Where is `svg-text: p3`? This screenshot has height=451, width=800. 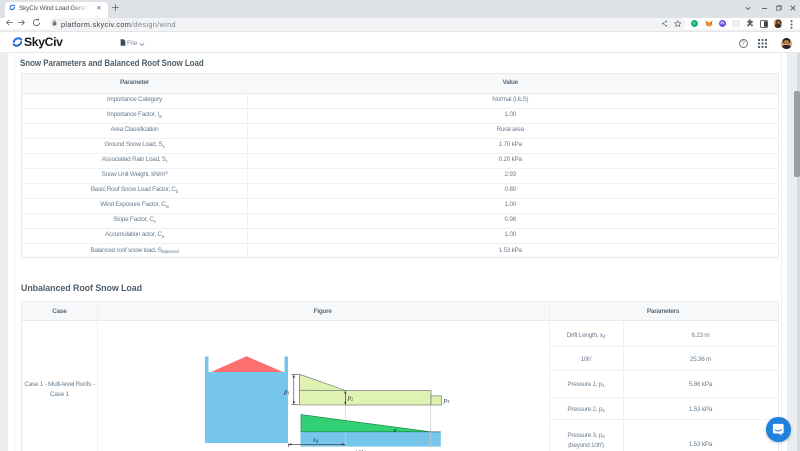 svg-text: p3 is located at coordinates (446, 400).